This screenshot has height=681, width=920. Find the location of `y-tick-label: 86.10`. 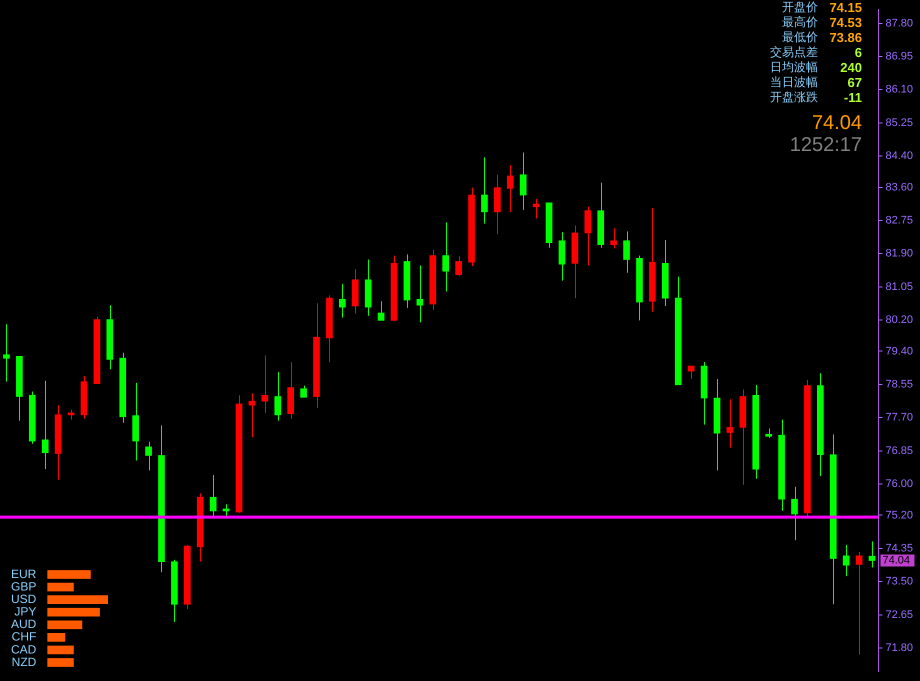

y-tick-label: 86.10 is located at coordinates (899, 90).